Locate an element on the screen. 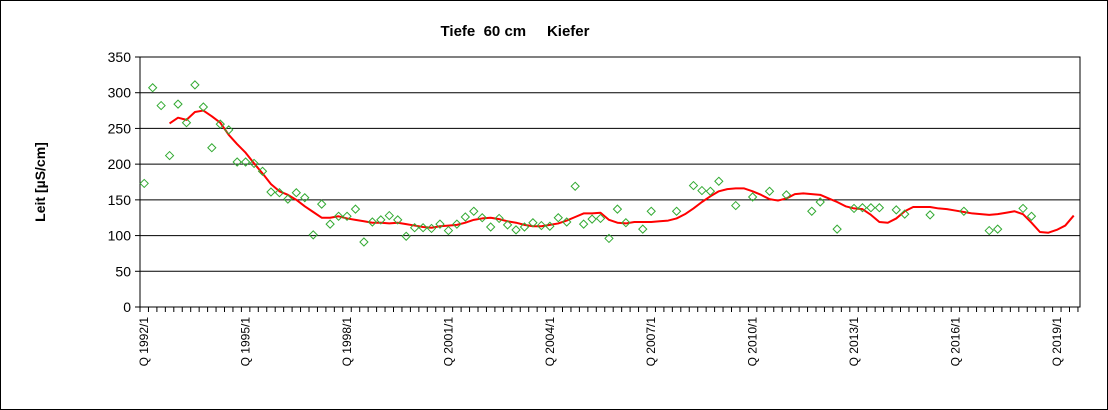 The width and height of the screenshot is (1108, 410). x-tick-label: Q 2004/1 is located at coordinates (550, 342).